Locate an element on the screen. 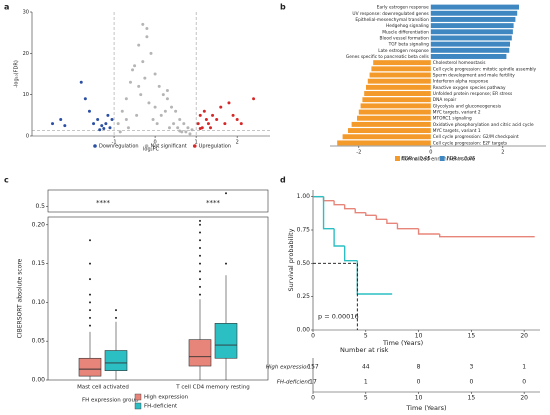  category-label: TGF beta signaling is located at coordinates (408, 45).